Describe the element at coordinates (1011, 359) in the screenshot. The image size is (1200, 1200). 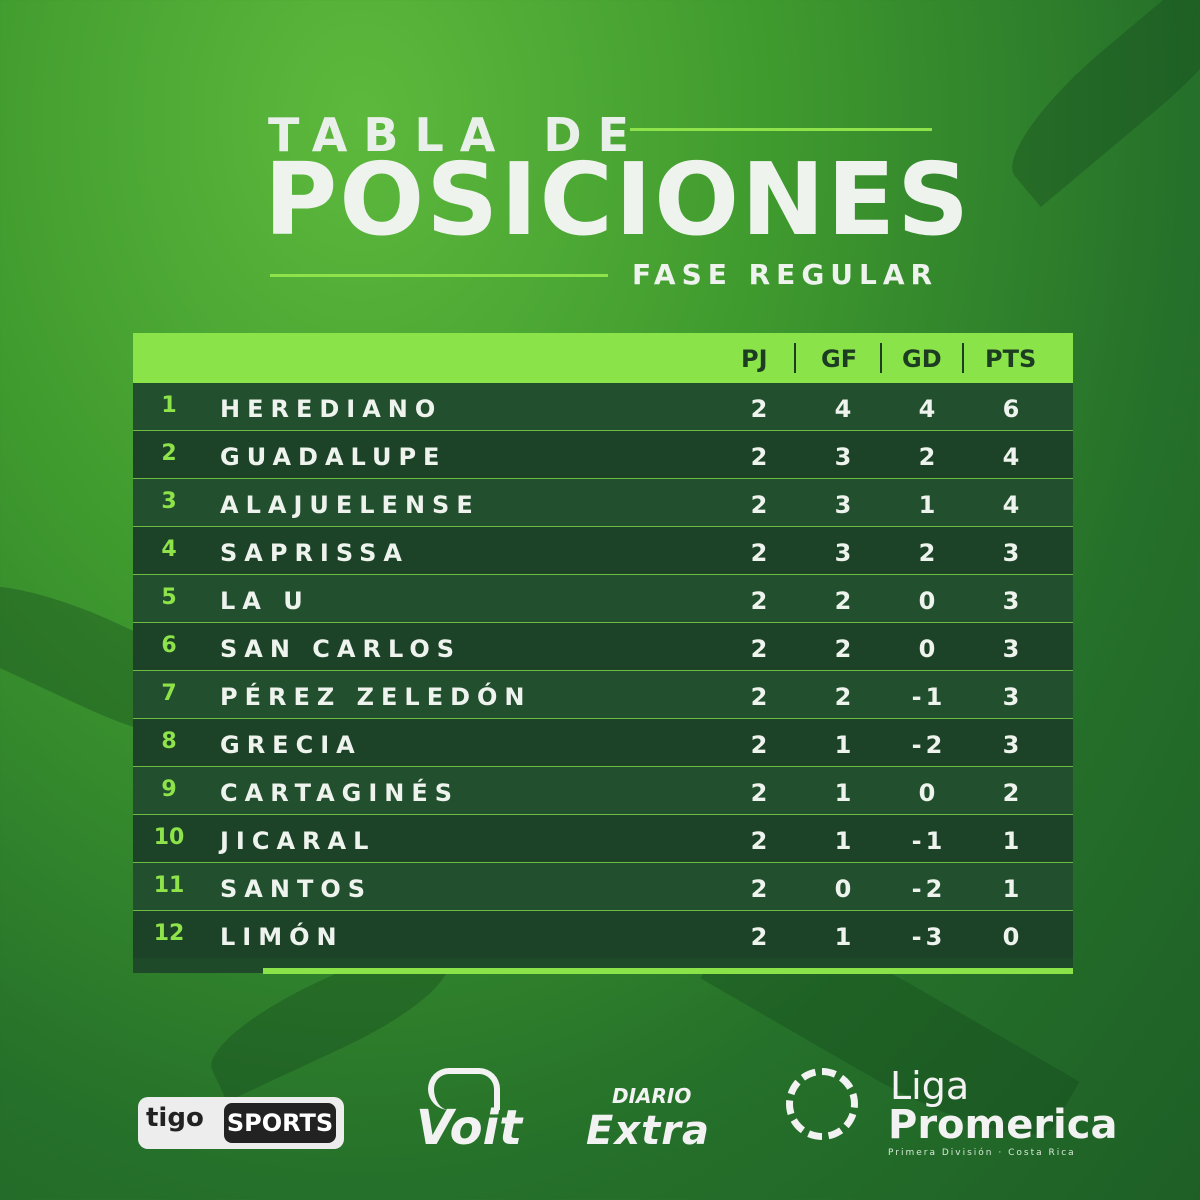
I see `column-header-pts: PTS` at that location.